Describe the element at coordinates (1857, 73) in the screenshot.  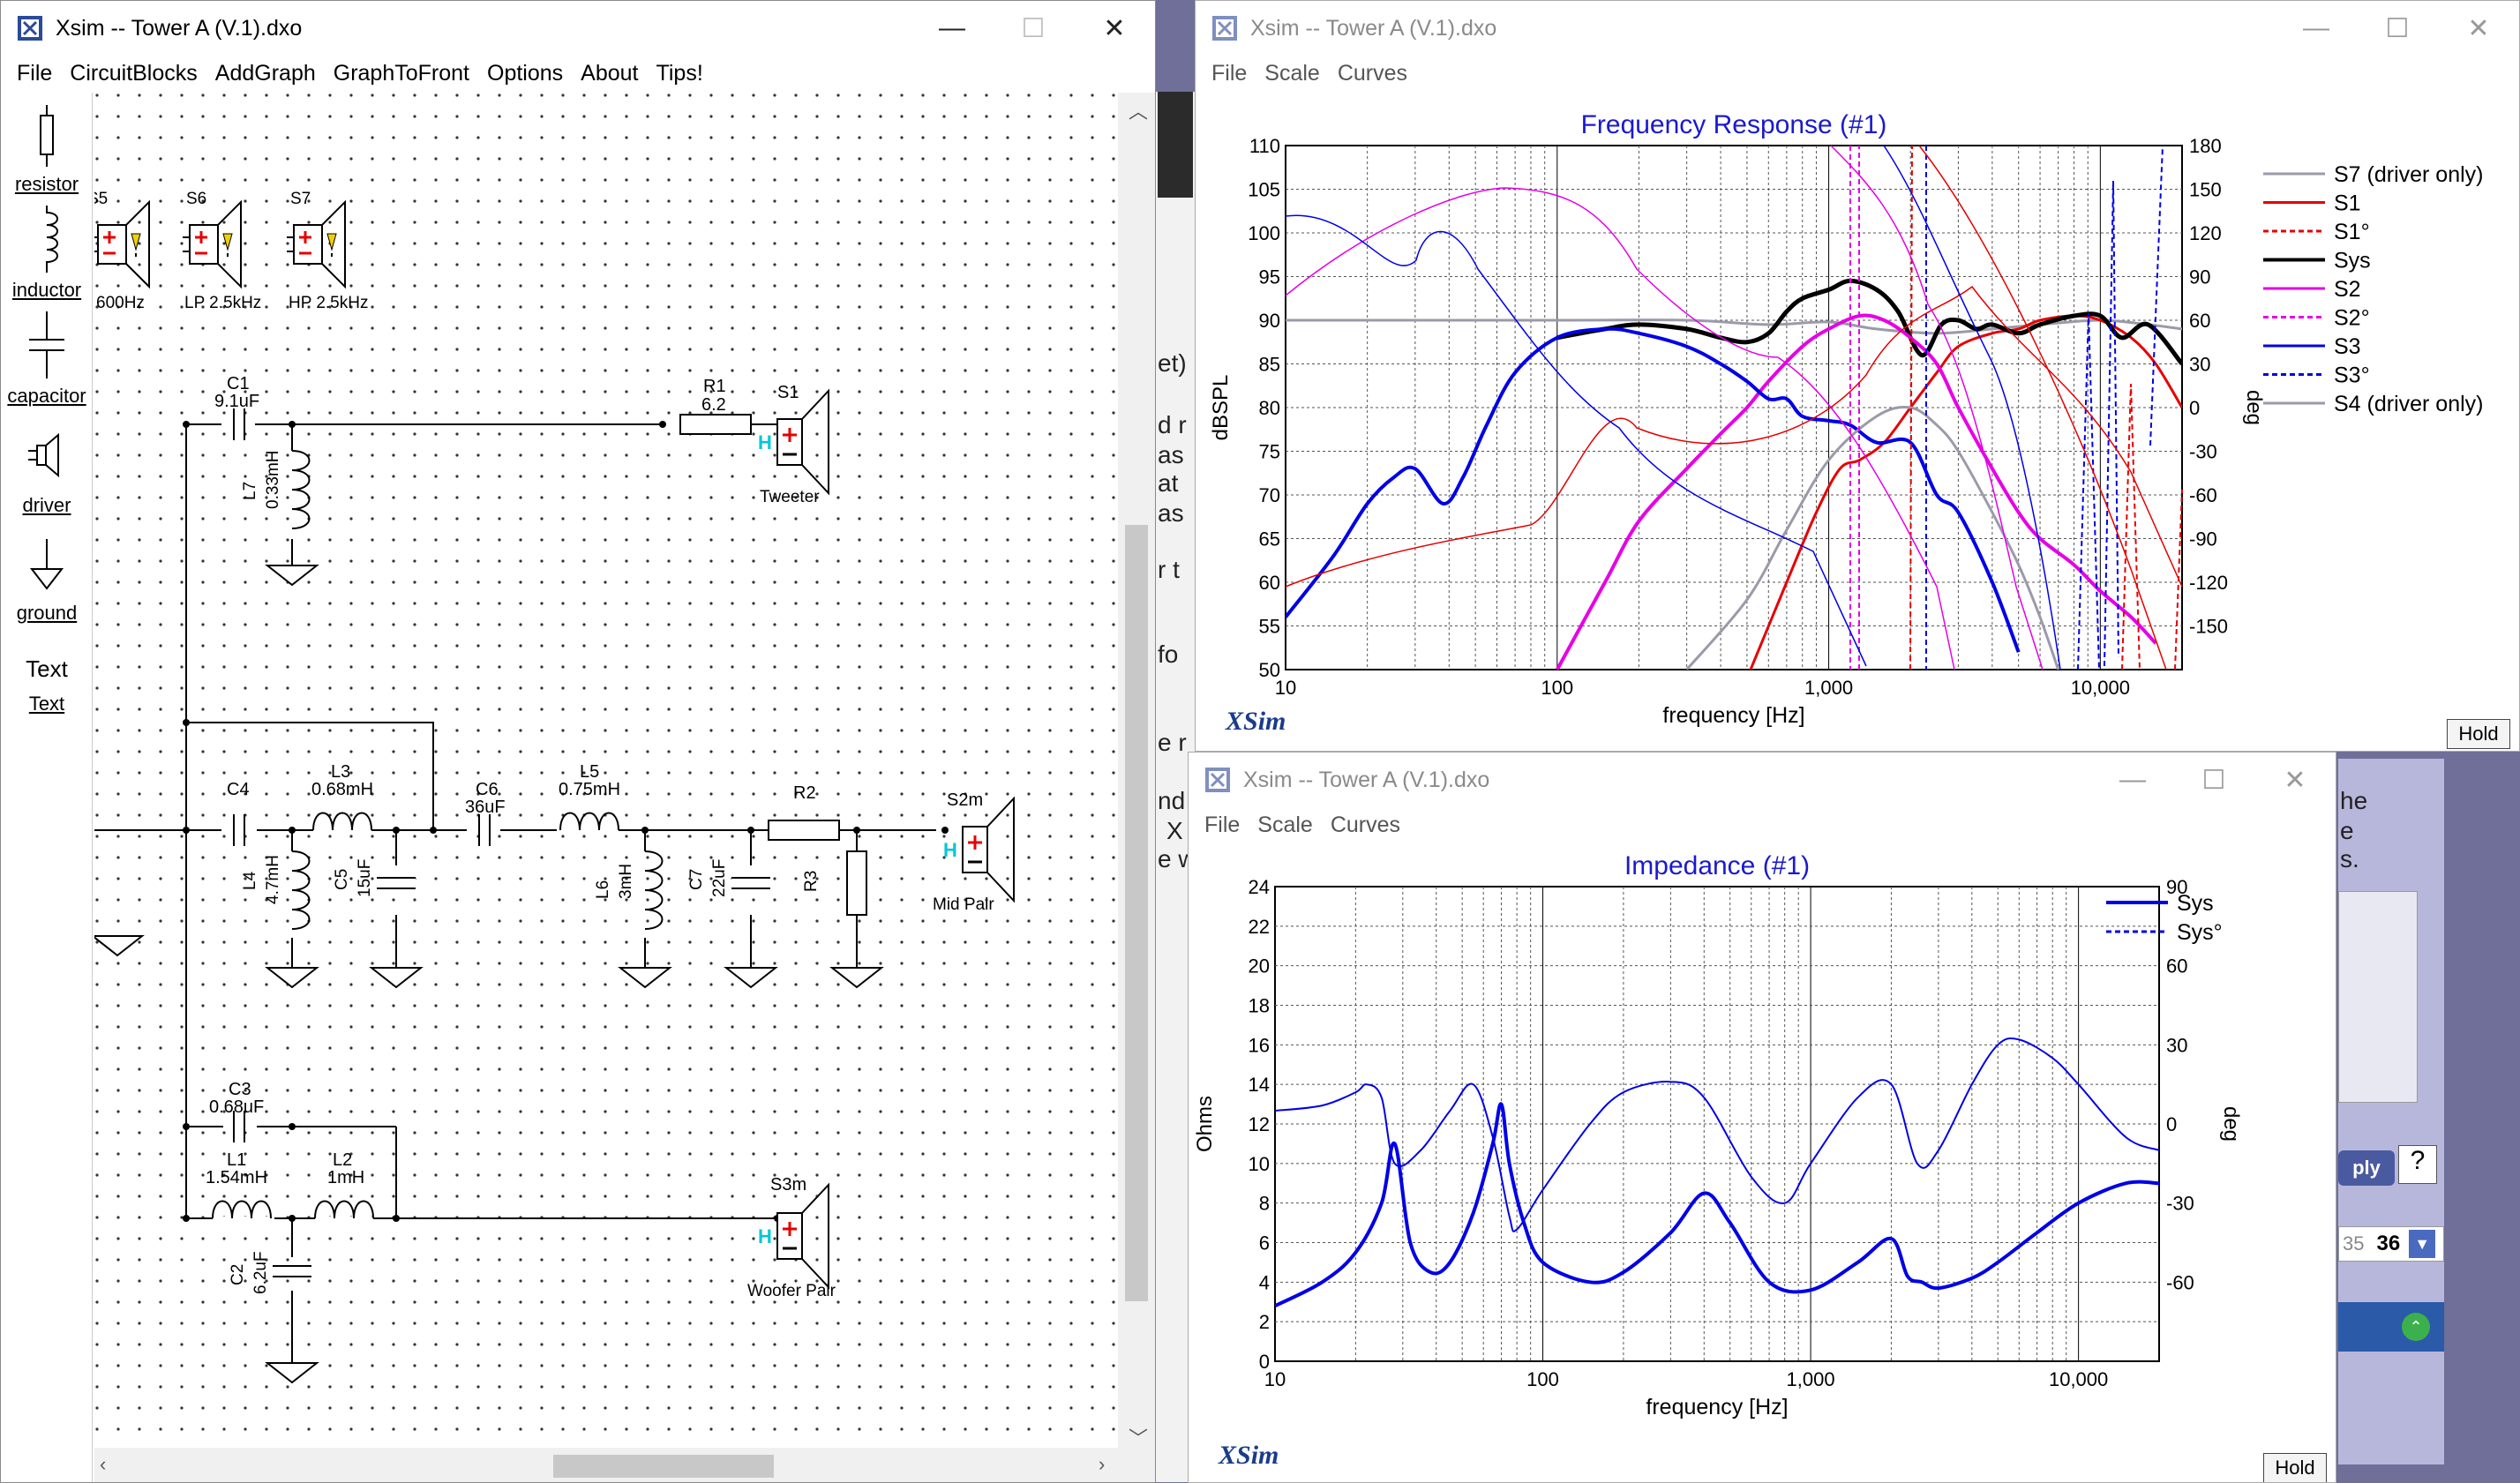
I see `freq-menubar: File Scale Curves` at that location.